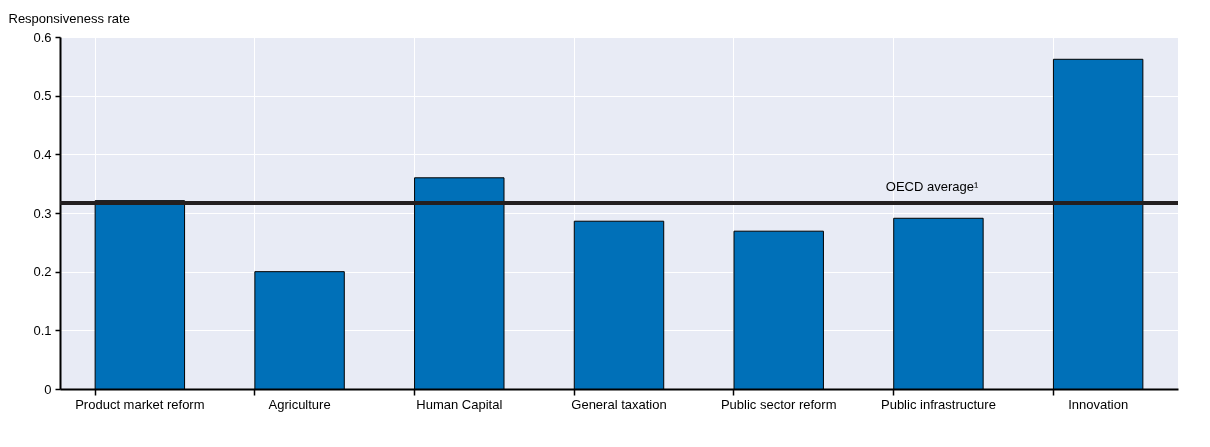 The image size is (1210, 447). I want to click on y-axis-title: Responsiveness rate, so click(69, 18).